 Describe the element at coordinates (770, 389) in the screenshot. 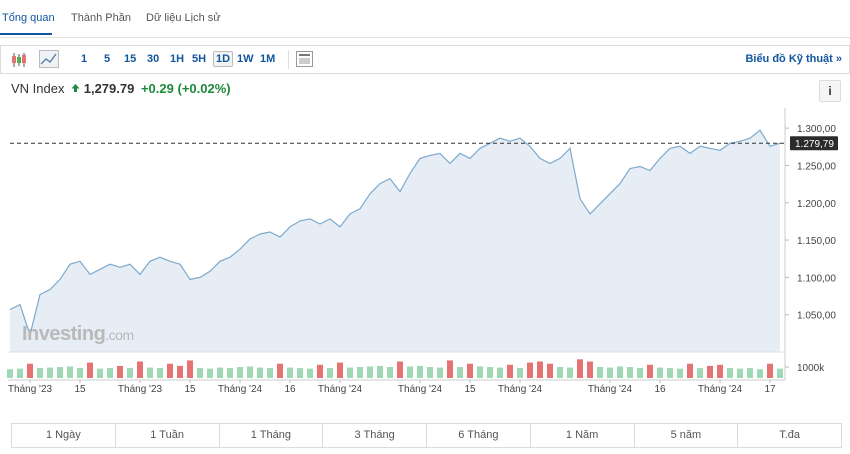

I see `x-tick-label: 17` at that location.